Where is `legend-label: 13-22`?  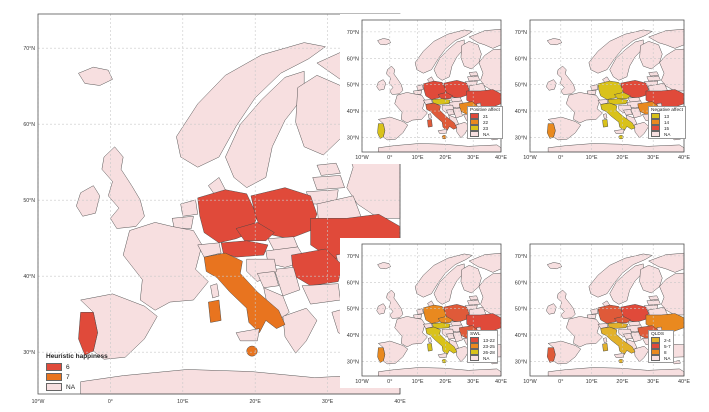 legend-label: 13-22 is located at coordinates (489, 340).